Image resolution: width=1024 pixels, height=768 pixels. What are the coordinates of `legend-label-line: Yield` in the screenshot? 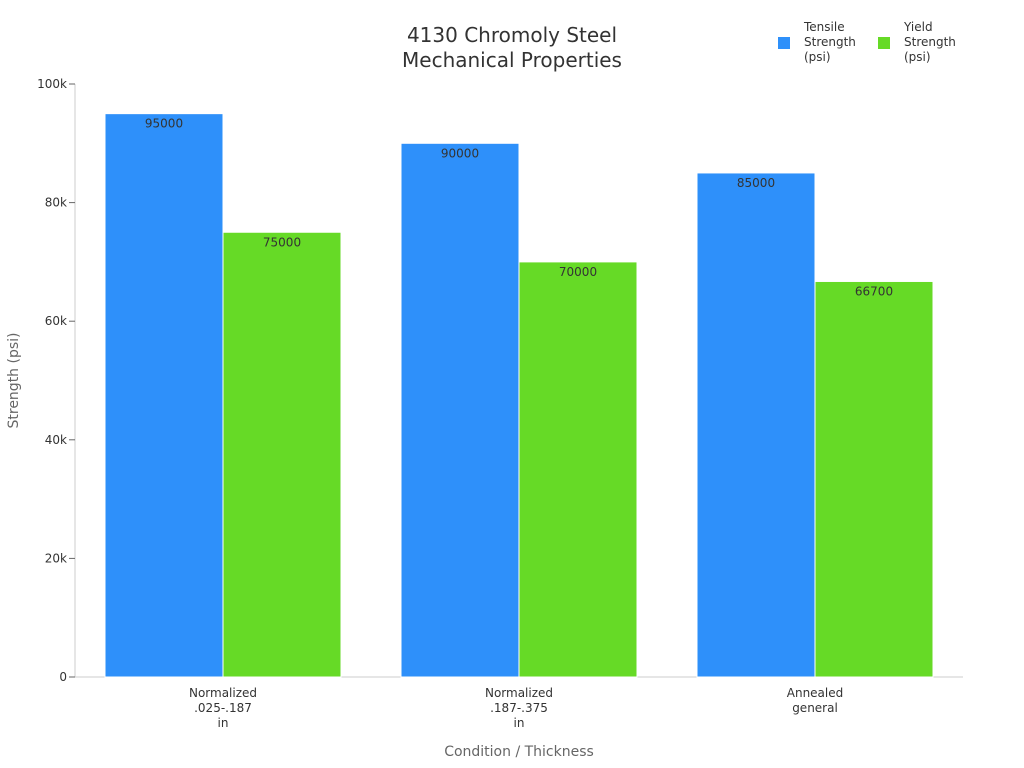 It's located at (918, 27).